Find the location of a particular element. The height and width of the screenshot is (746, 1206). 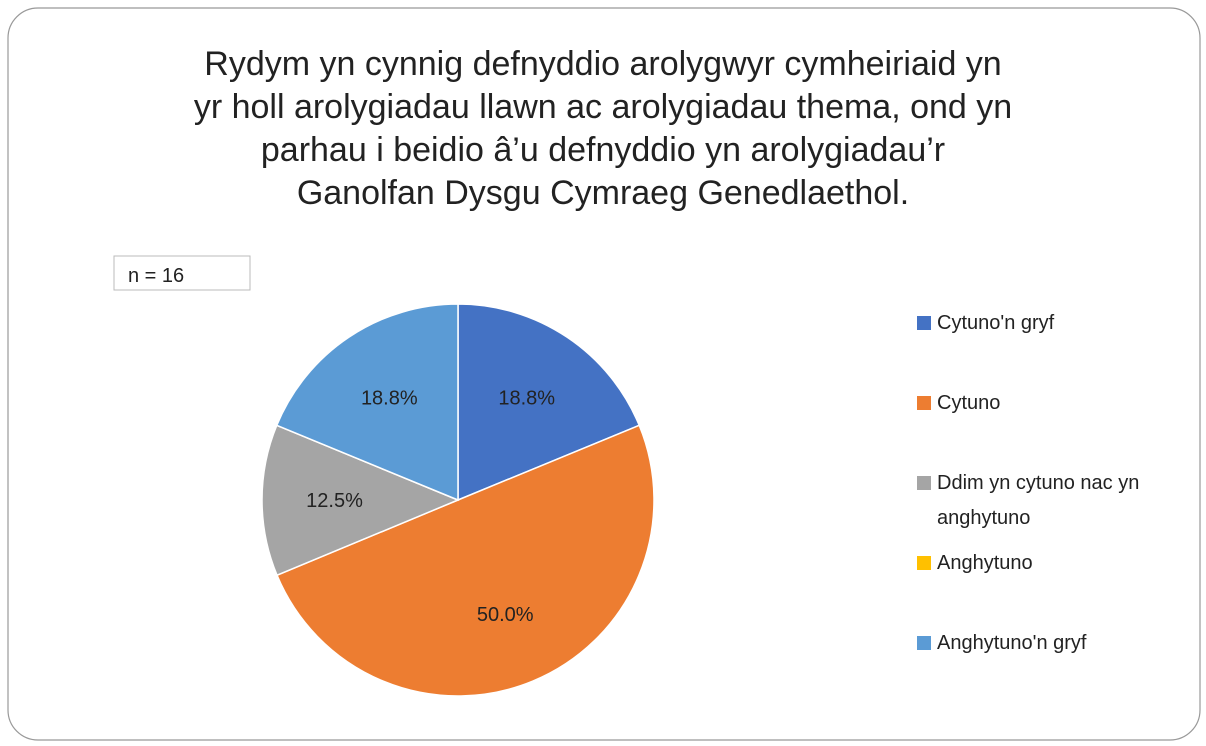

data-label: 50.0% is located at coordinates (505, 615).